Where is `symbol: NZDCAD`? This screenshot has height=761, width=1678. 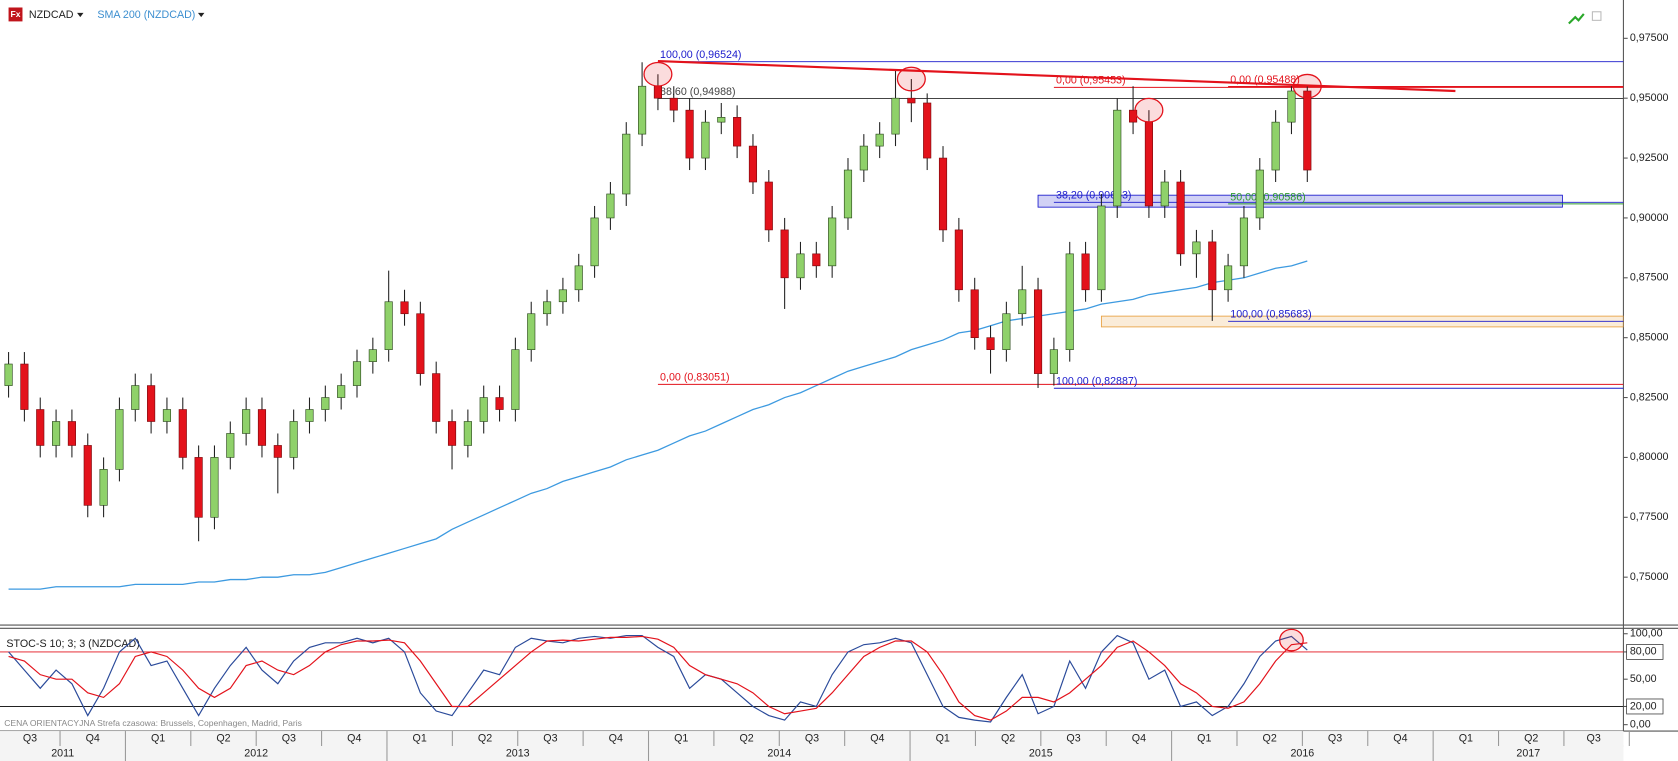 symbol: NZDCAD is located at coordinates (51, 15).